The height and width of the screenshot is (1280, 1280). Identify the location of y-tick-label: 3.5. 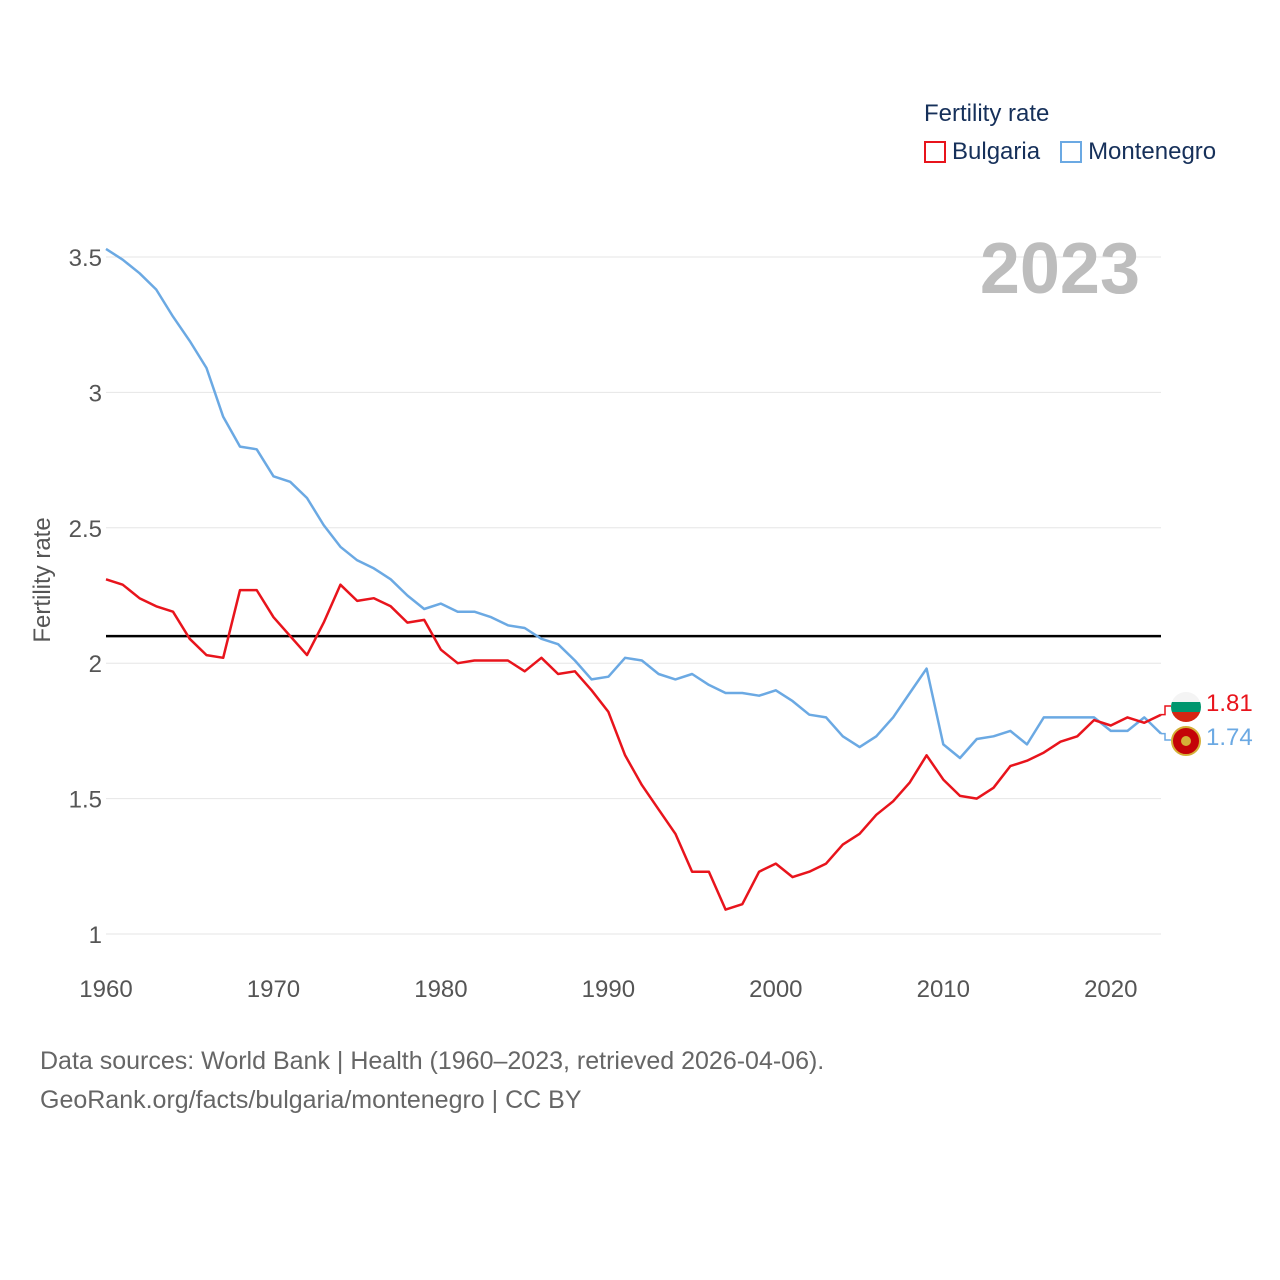
(85, 258).